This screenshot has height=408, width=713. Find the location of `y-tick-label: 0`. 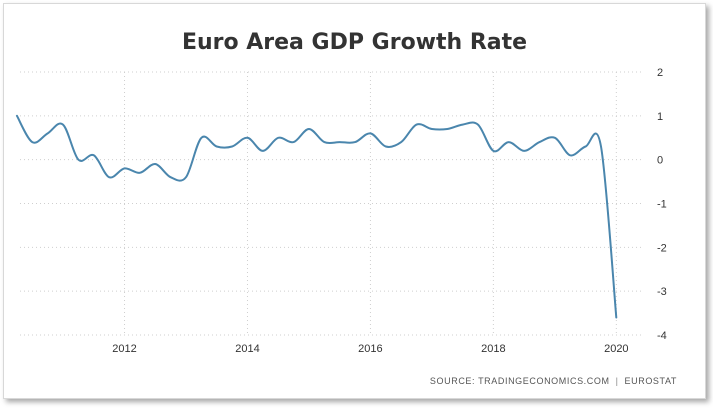

y-tick-label: 0 is located at coordinates (660, 161).